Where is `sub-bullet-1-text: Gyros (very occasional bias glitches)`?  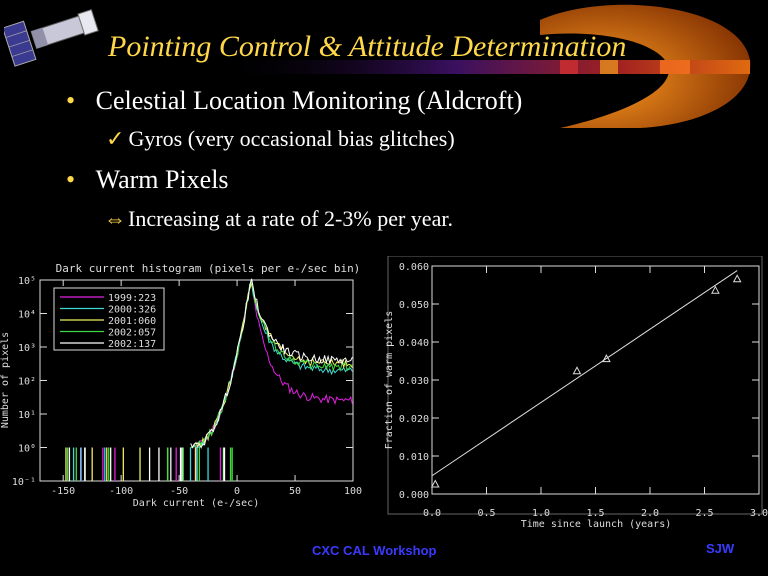 sub-bullet-1-text: Gyros (very occasional bias glitches) is located at coordinates (291, 138).